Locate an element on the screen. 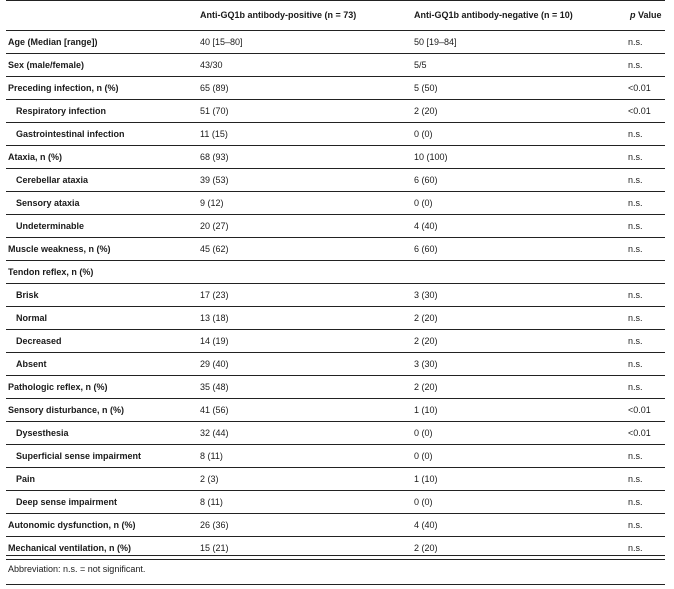  table-row: Sensory ataxia 9 (12) 0 (0) n.s. is located at coordinates (335, 203).